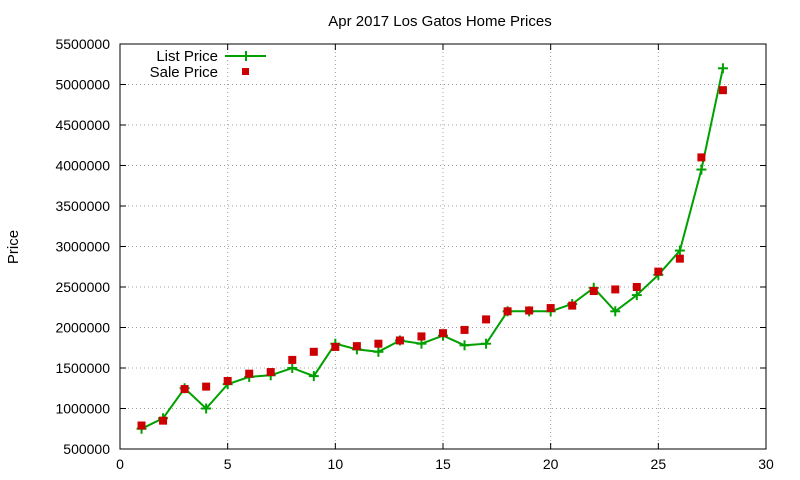 This screenshot has height=480, width=800. What do you see at coordinates (439, 21) in the screenshot?
I see `chart-title: Apr 2017 Los Gatos Home Prices` at bounding box center [439, 21].